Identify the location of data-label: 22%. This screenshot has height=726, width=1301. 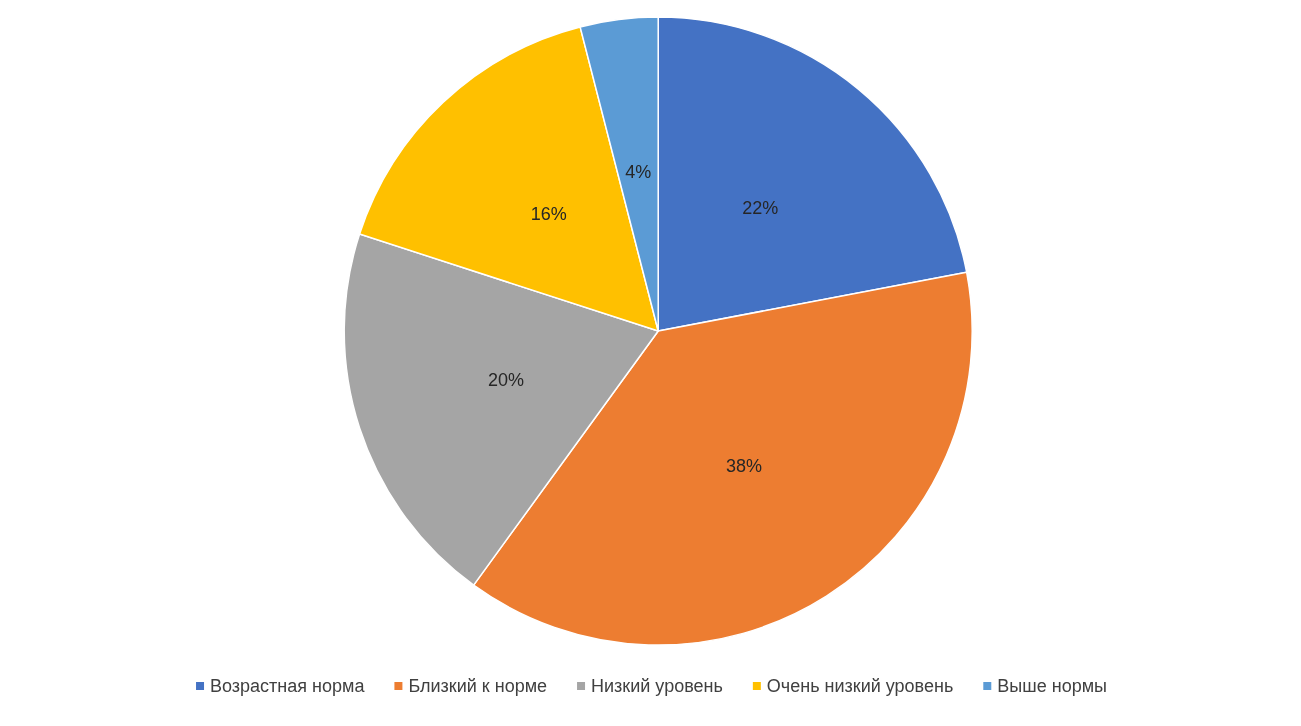
(760, 207).